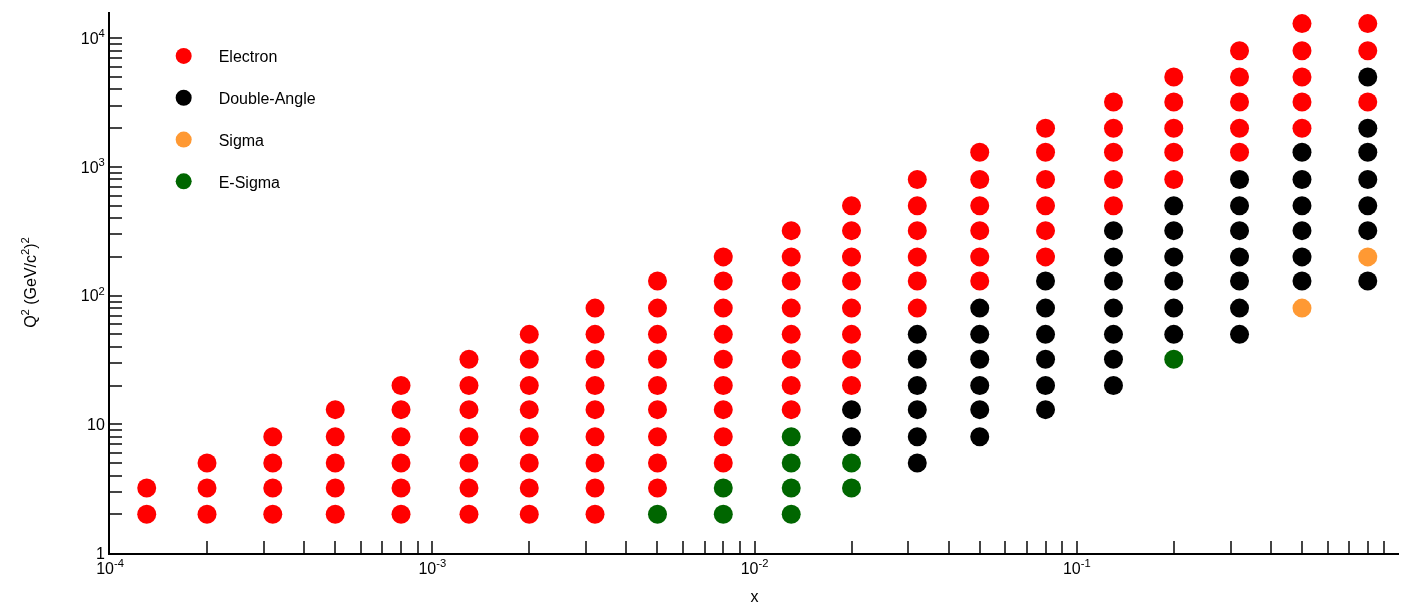  Describe the element at coordinates (248, 57) in the screenshot. I see `legend-label: Electron` at that location.